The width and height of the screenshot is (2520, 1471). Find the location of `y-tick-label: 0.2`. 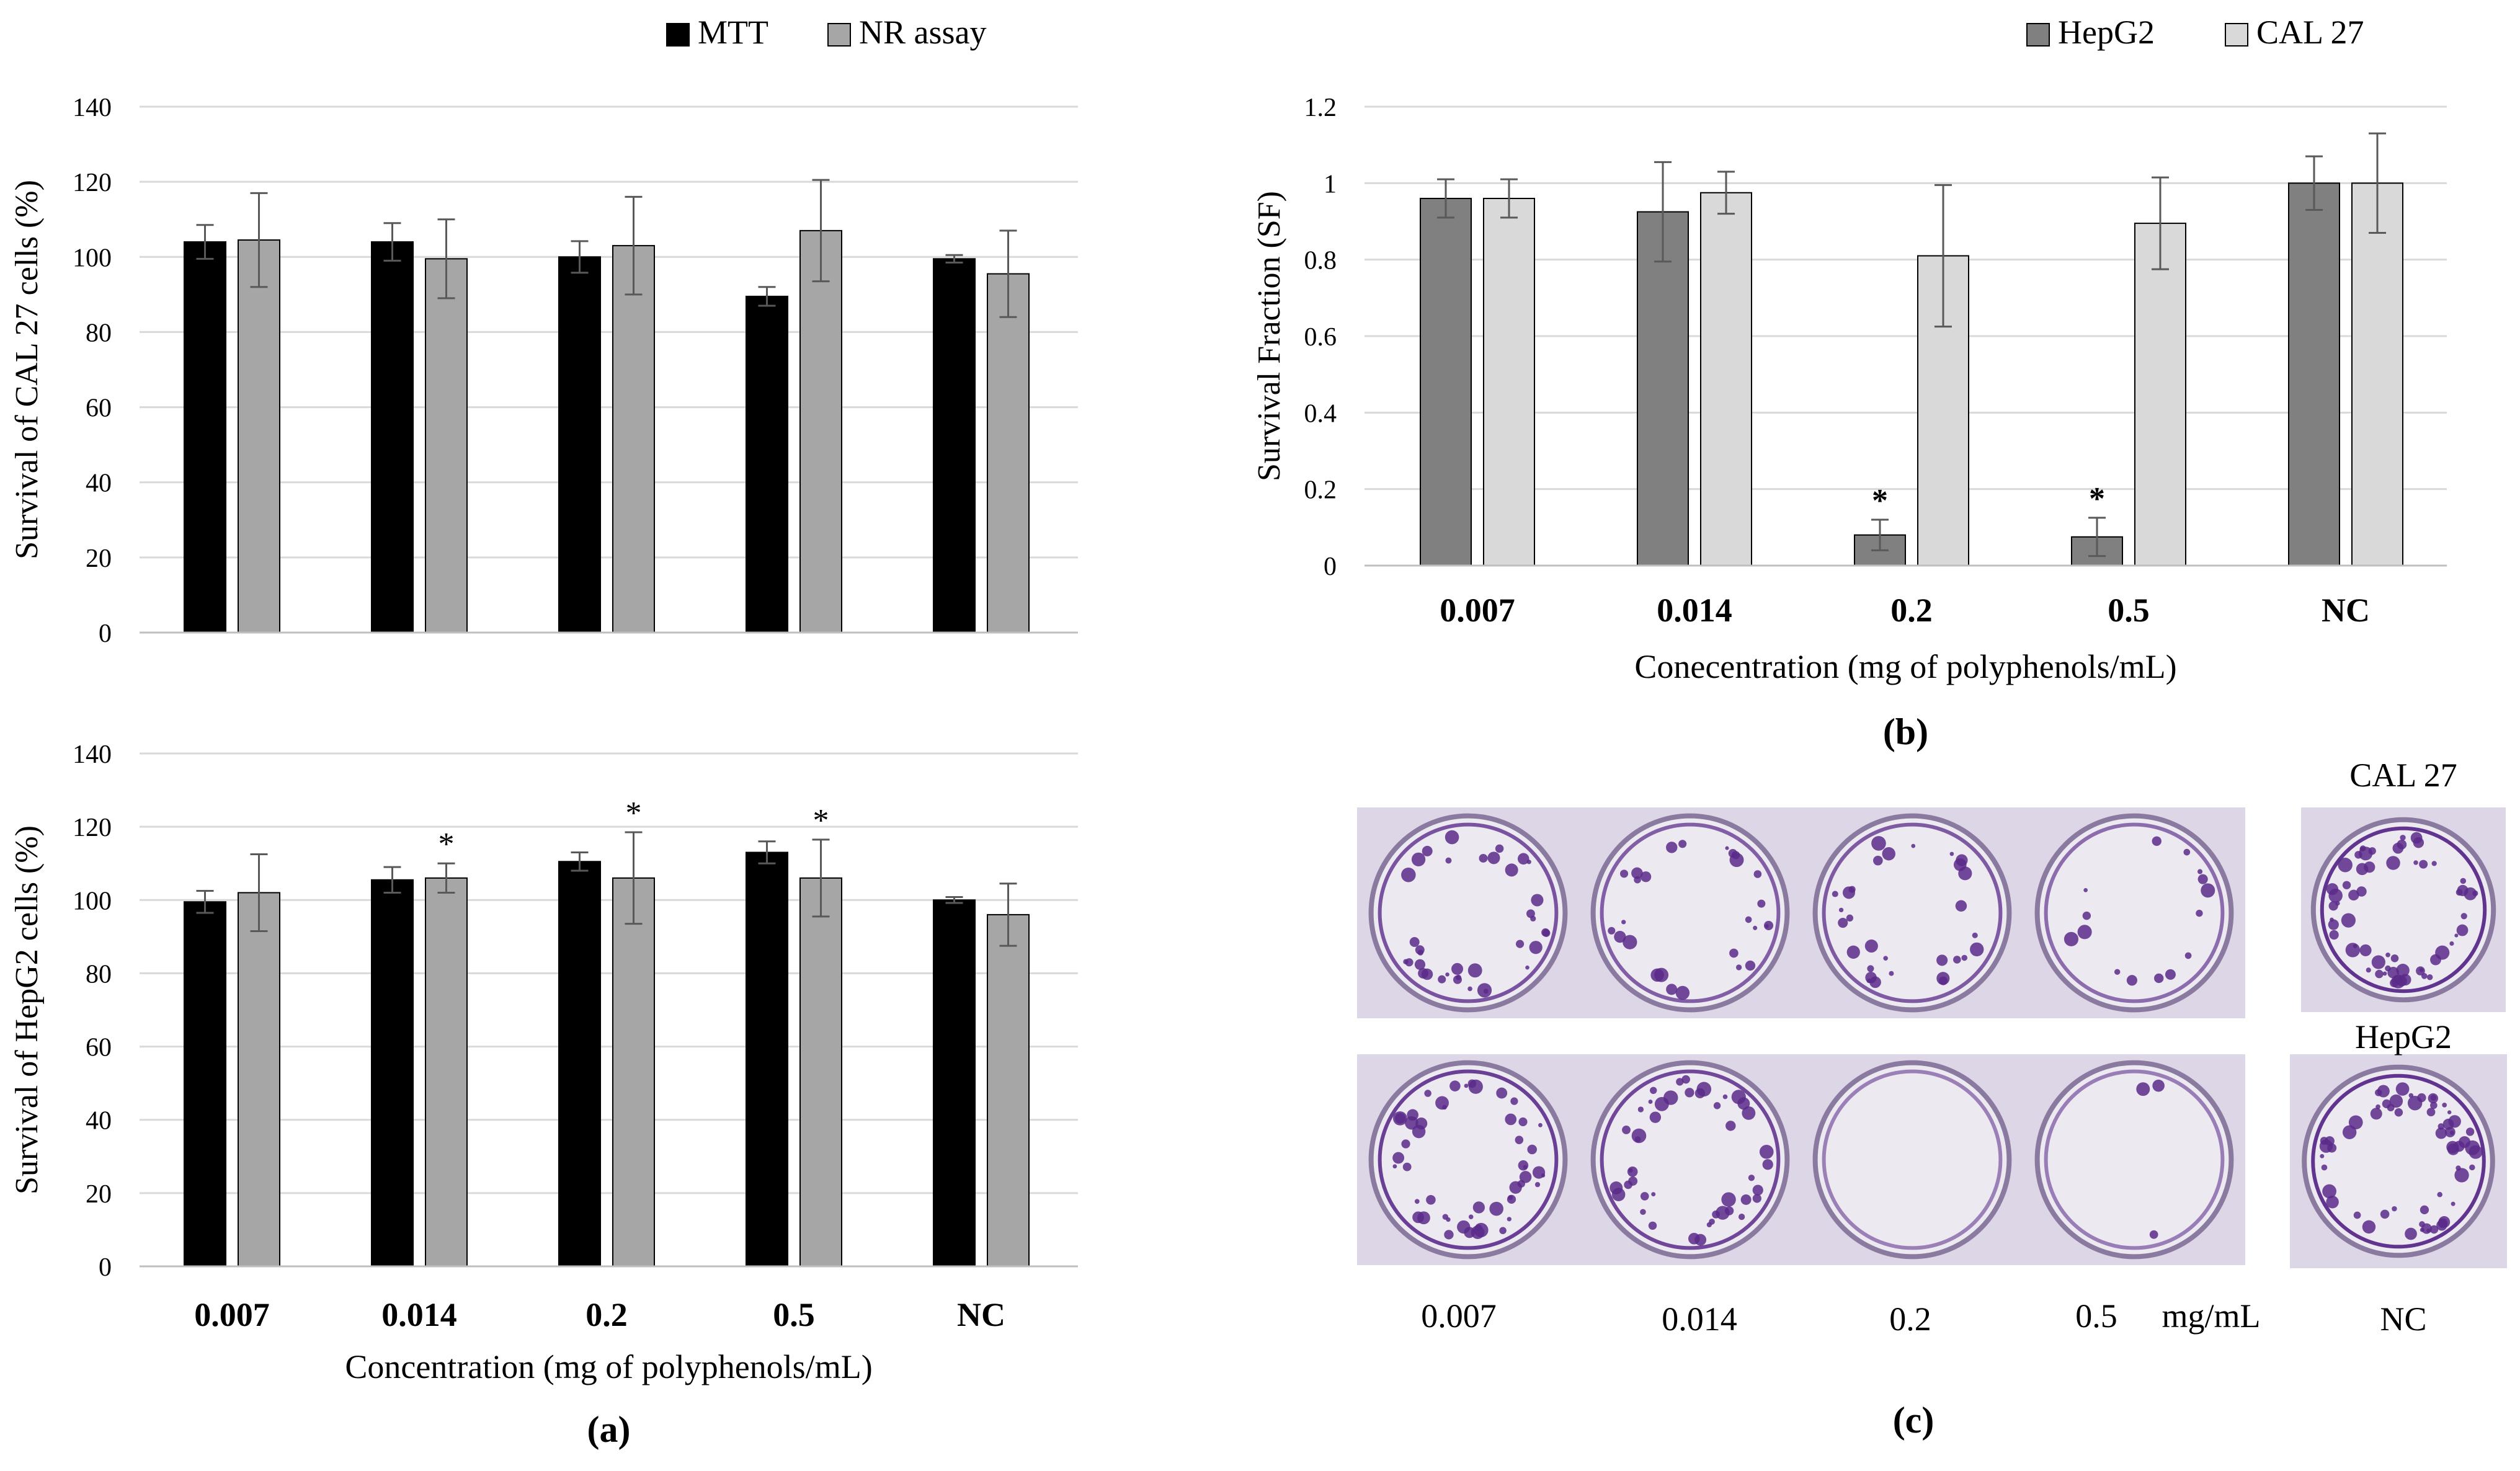

y-tick-label: 0.2 is located at coordinates (1320, 490).